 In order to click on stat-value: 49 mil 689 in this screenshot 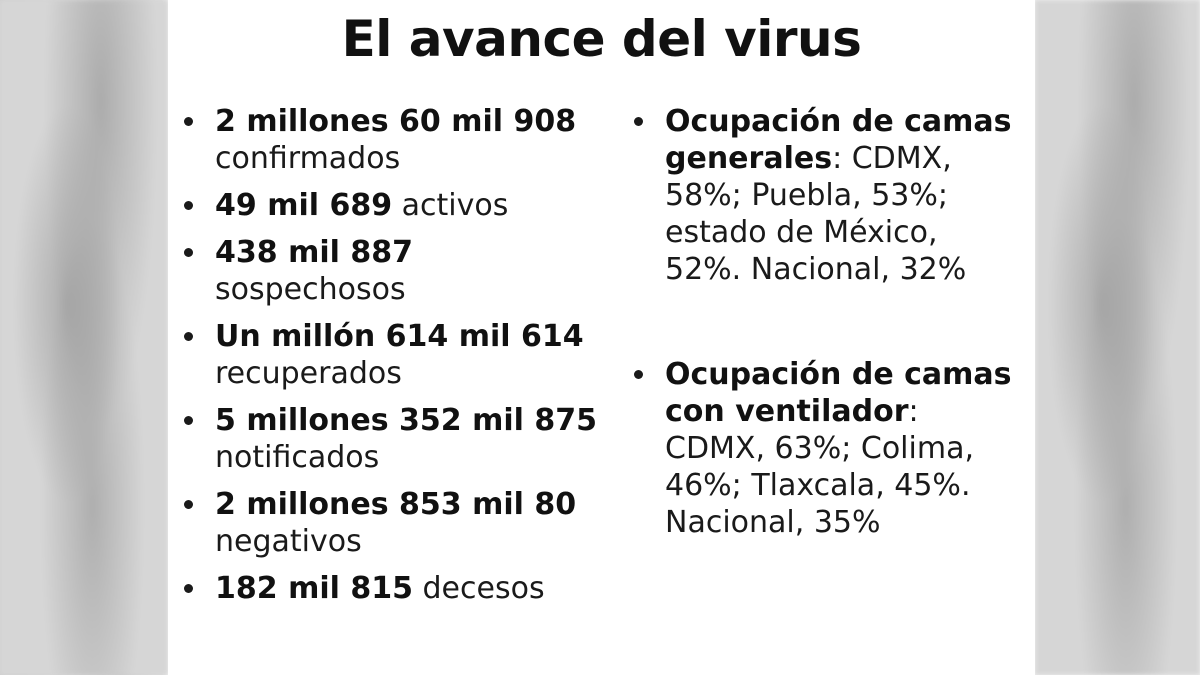, I will do `click(304, 205)`.